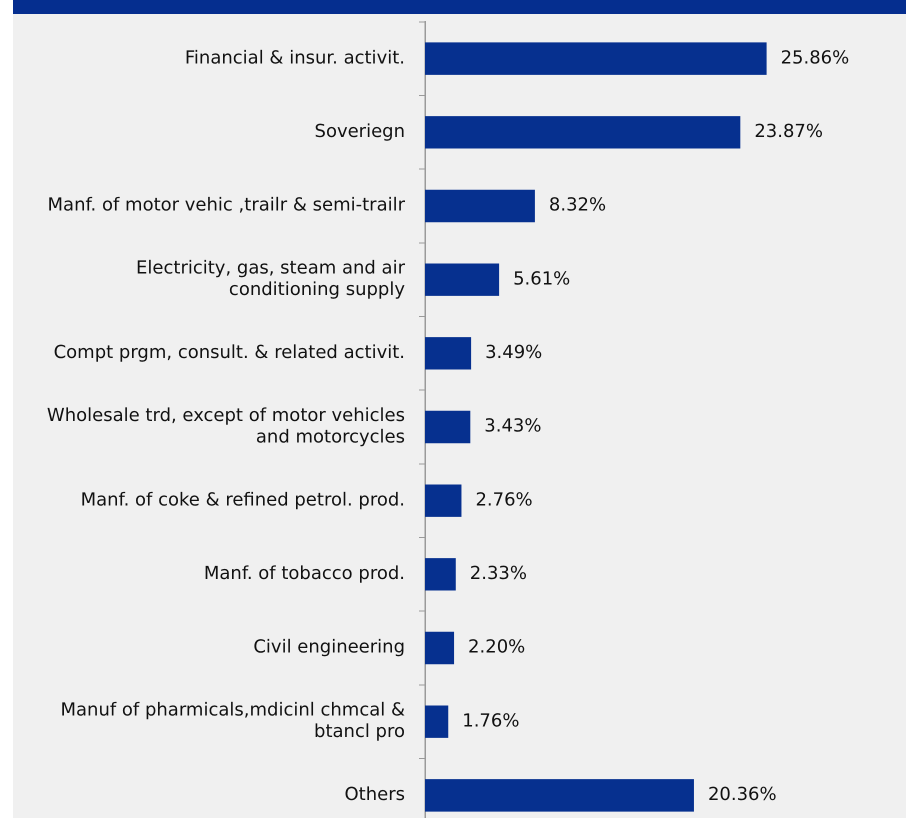  I want to click on y-tick-label: Wholesale trd, except of motor vehicles and motorcycles, so click(225, 426).